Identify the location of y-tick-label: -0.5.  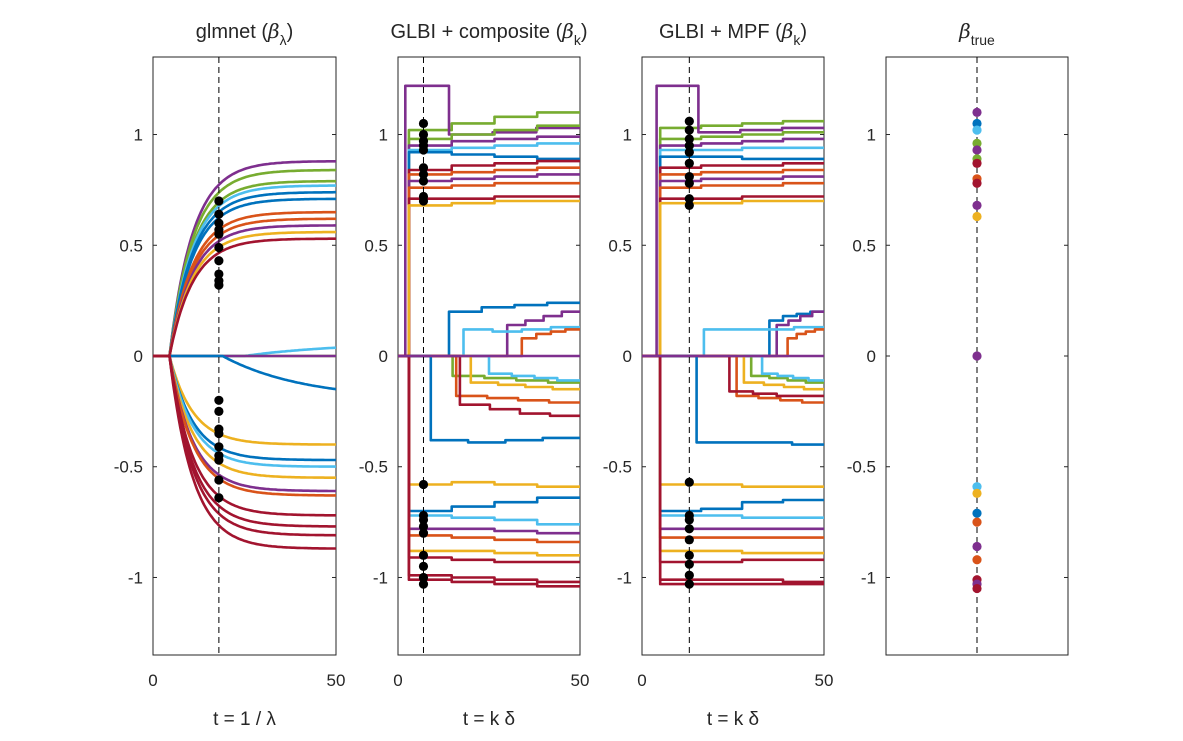
(617, 467).